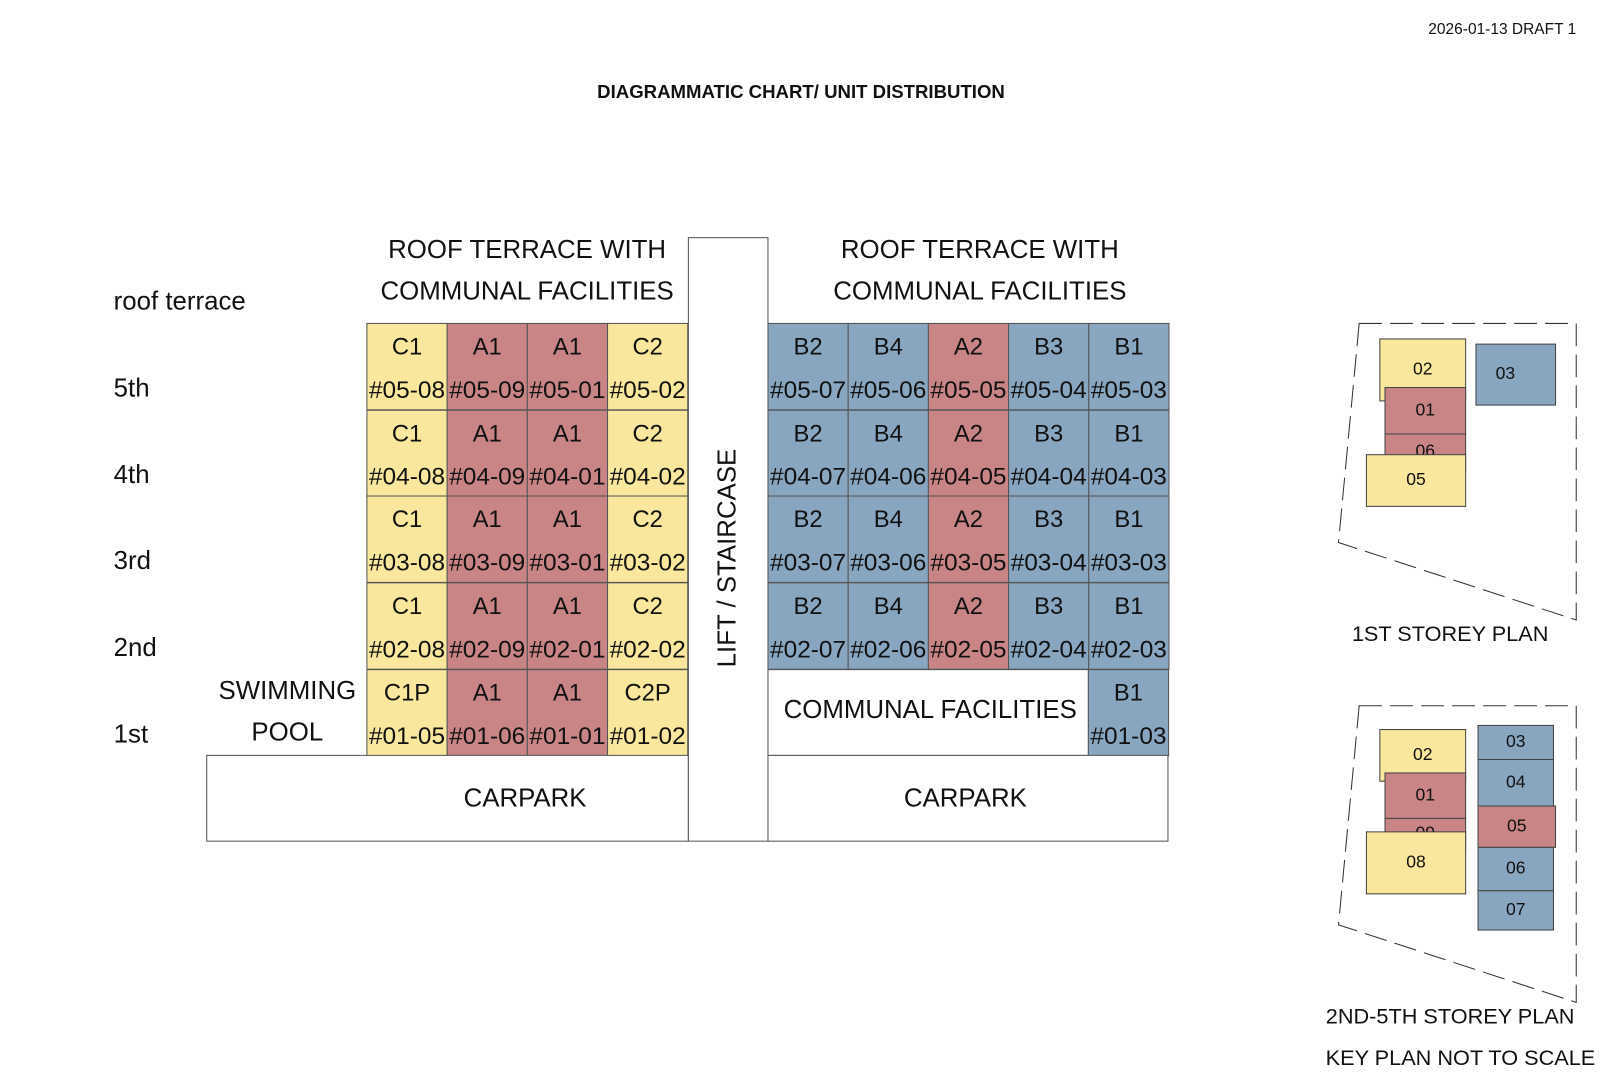  Describe the element at coordinates (567, 736) in the screenshot. I see `unit-number: #01-01` at that location.